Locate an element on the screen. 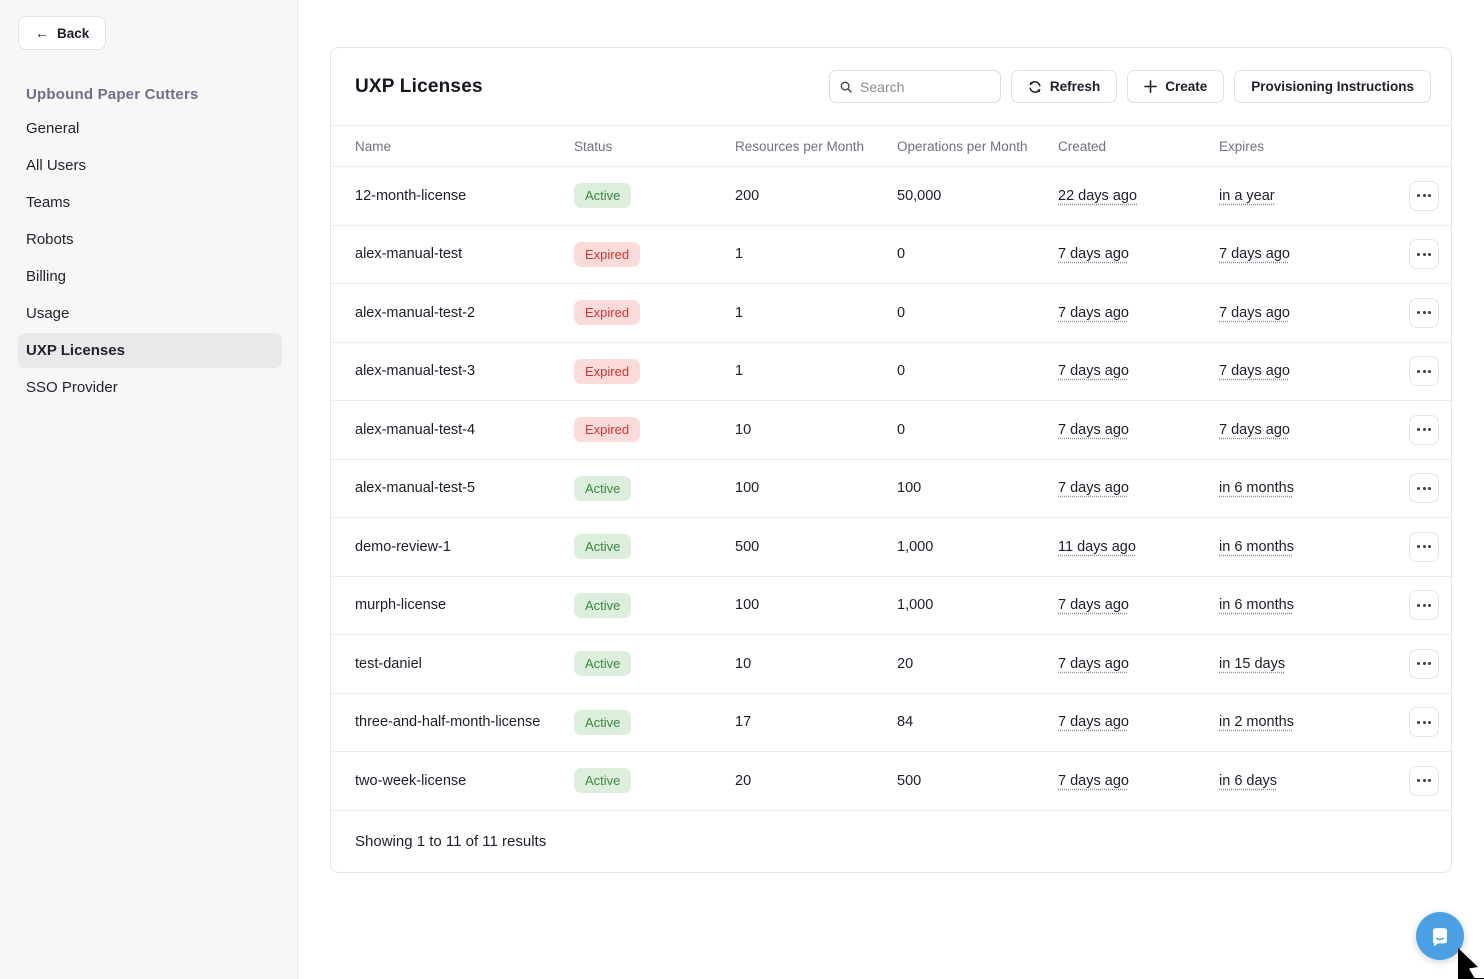  column-header-operations: Operations per Month is located at coordinates (962, 146).